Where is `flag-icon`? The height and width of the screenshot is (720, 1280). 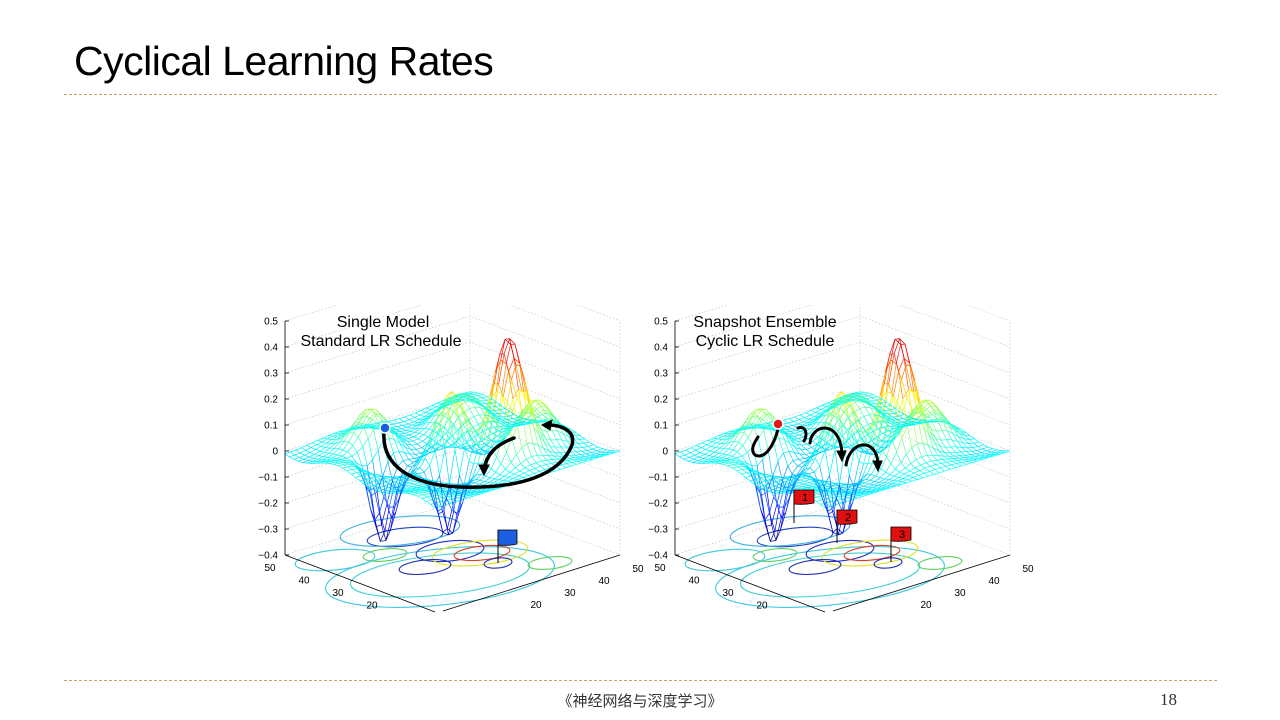
flag-icon is located at coordinates (507, 546).